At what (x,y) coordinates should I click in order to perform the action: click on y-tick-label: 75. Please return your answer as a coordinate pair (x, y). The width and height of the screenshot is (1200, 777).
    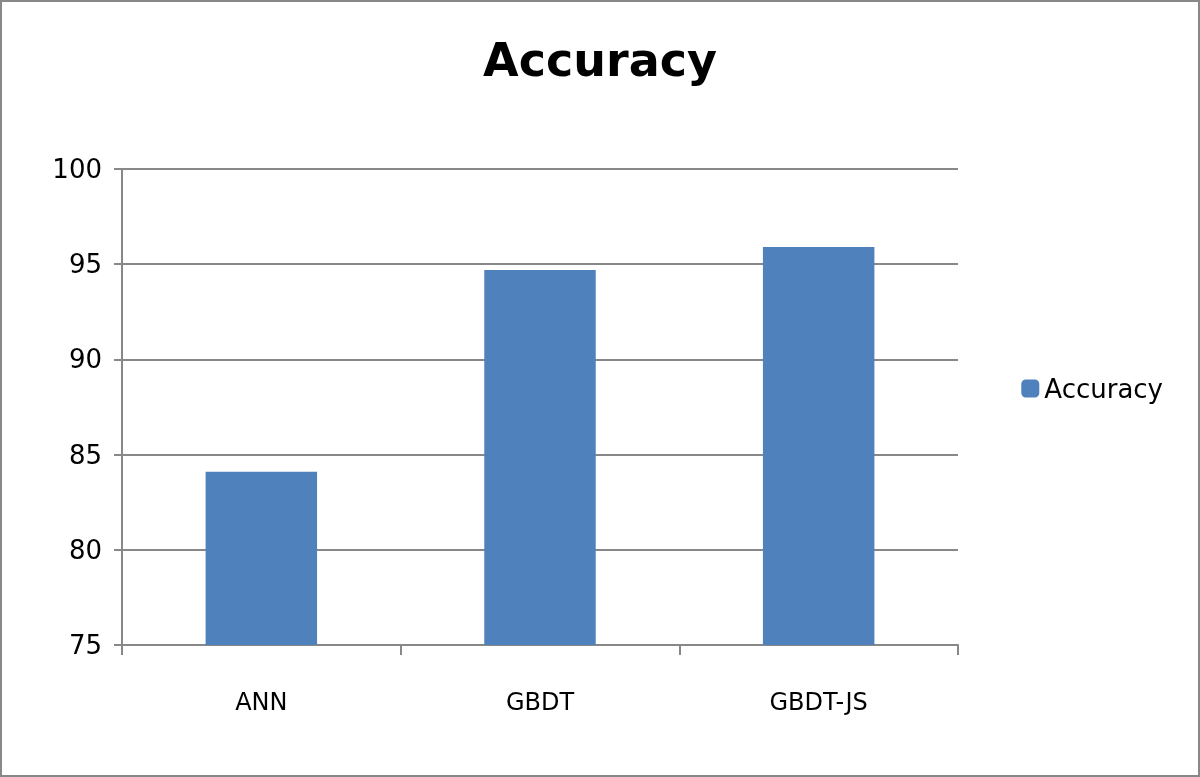
    Looking at the image, I should click on (85, 645).